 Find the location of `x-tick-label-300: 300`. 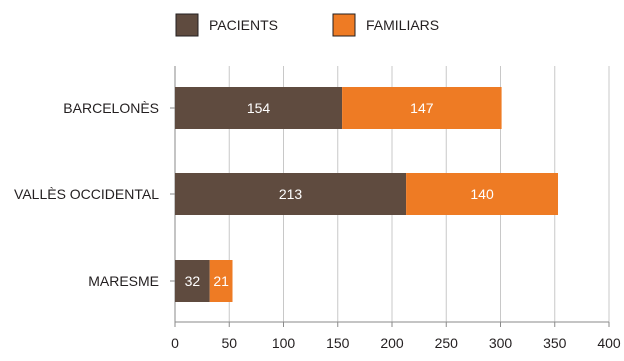

x-tick-label-300: 300 is located at coordinates (501, 343).